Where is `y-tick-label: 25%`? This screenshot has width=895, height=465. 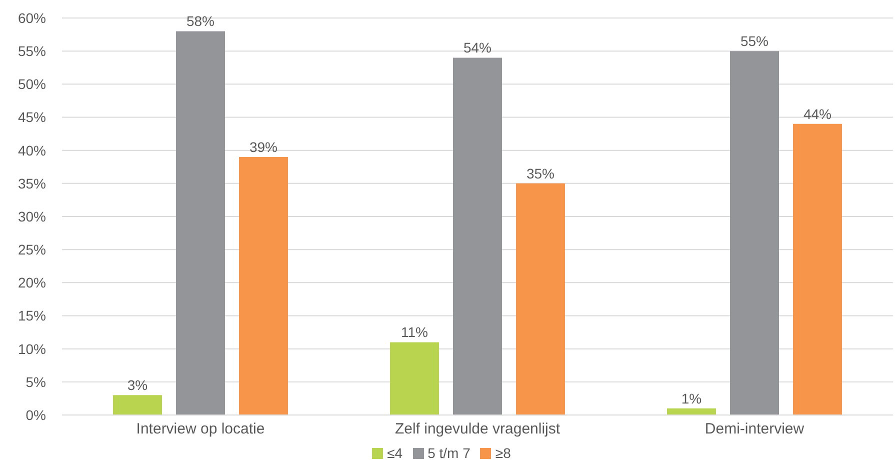
y-tick-label: 25% is located at coordinates (32, 250).